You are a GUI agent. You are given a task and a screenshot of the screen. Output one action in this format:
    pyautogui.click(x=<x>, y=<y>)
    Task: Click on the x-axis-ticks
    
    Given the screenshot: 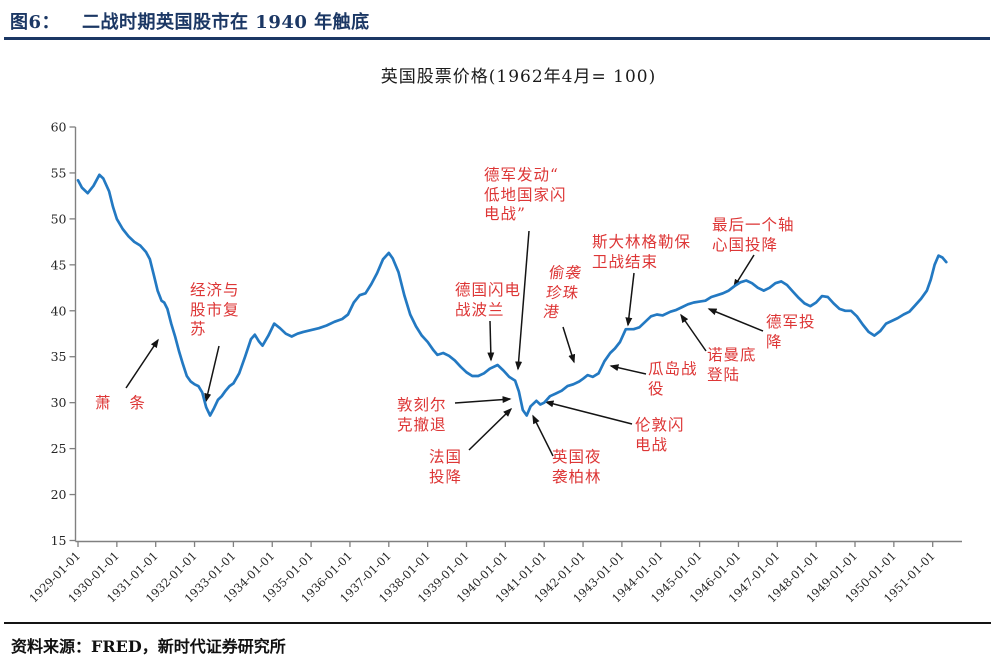 What is the action you would take?
    pyautogui.click(x=505, y=544)
    